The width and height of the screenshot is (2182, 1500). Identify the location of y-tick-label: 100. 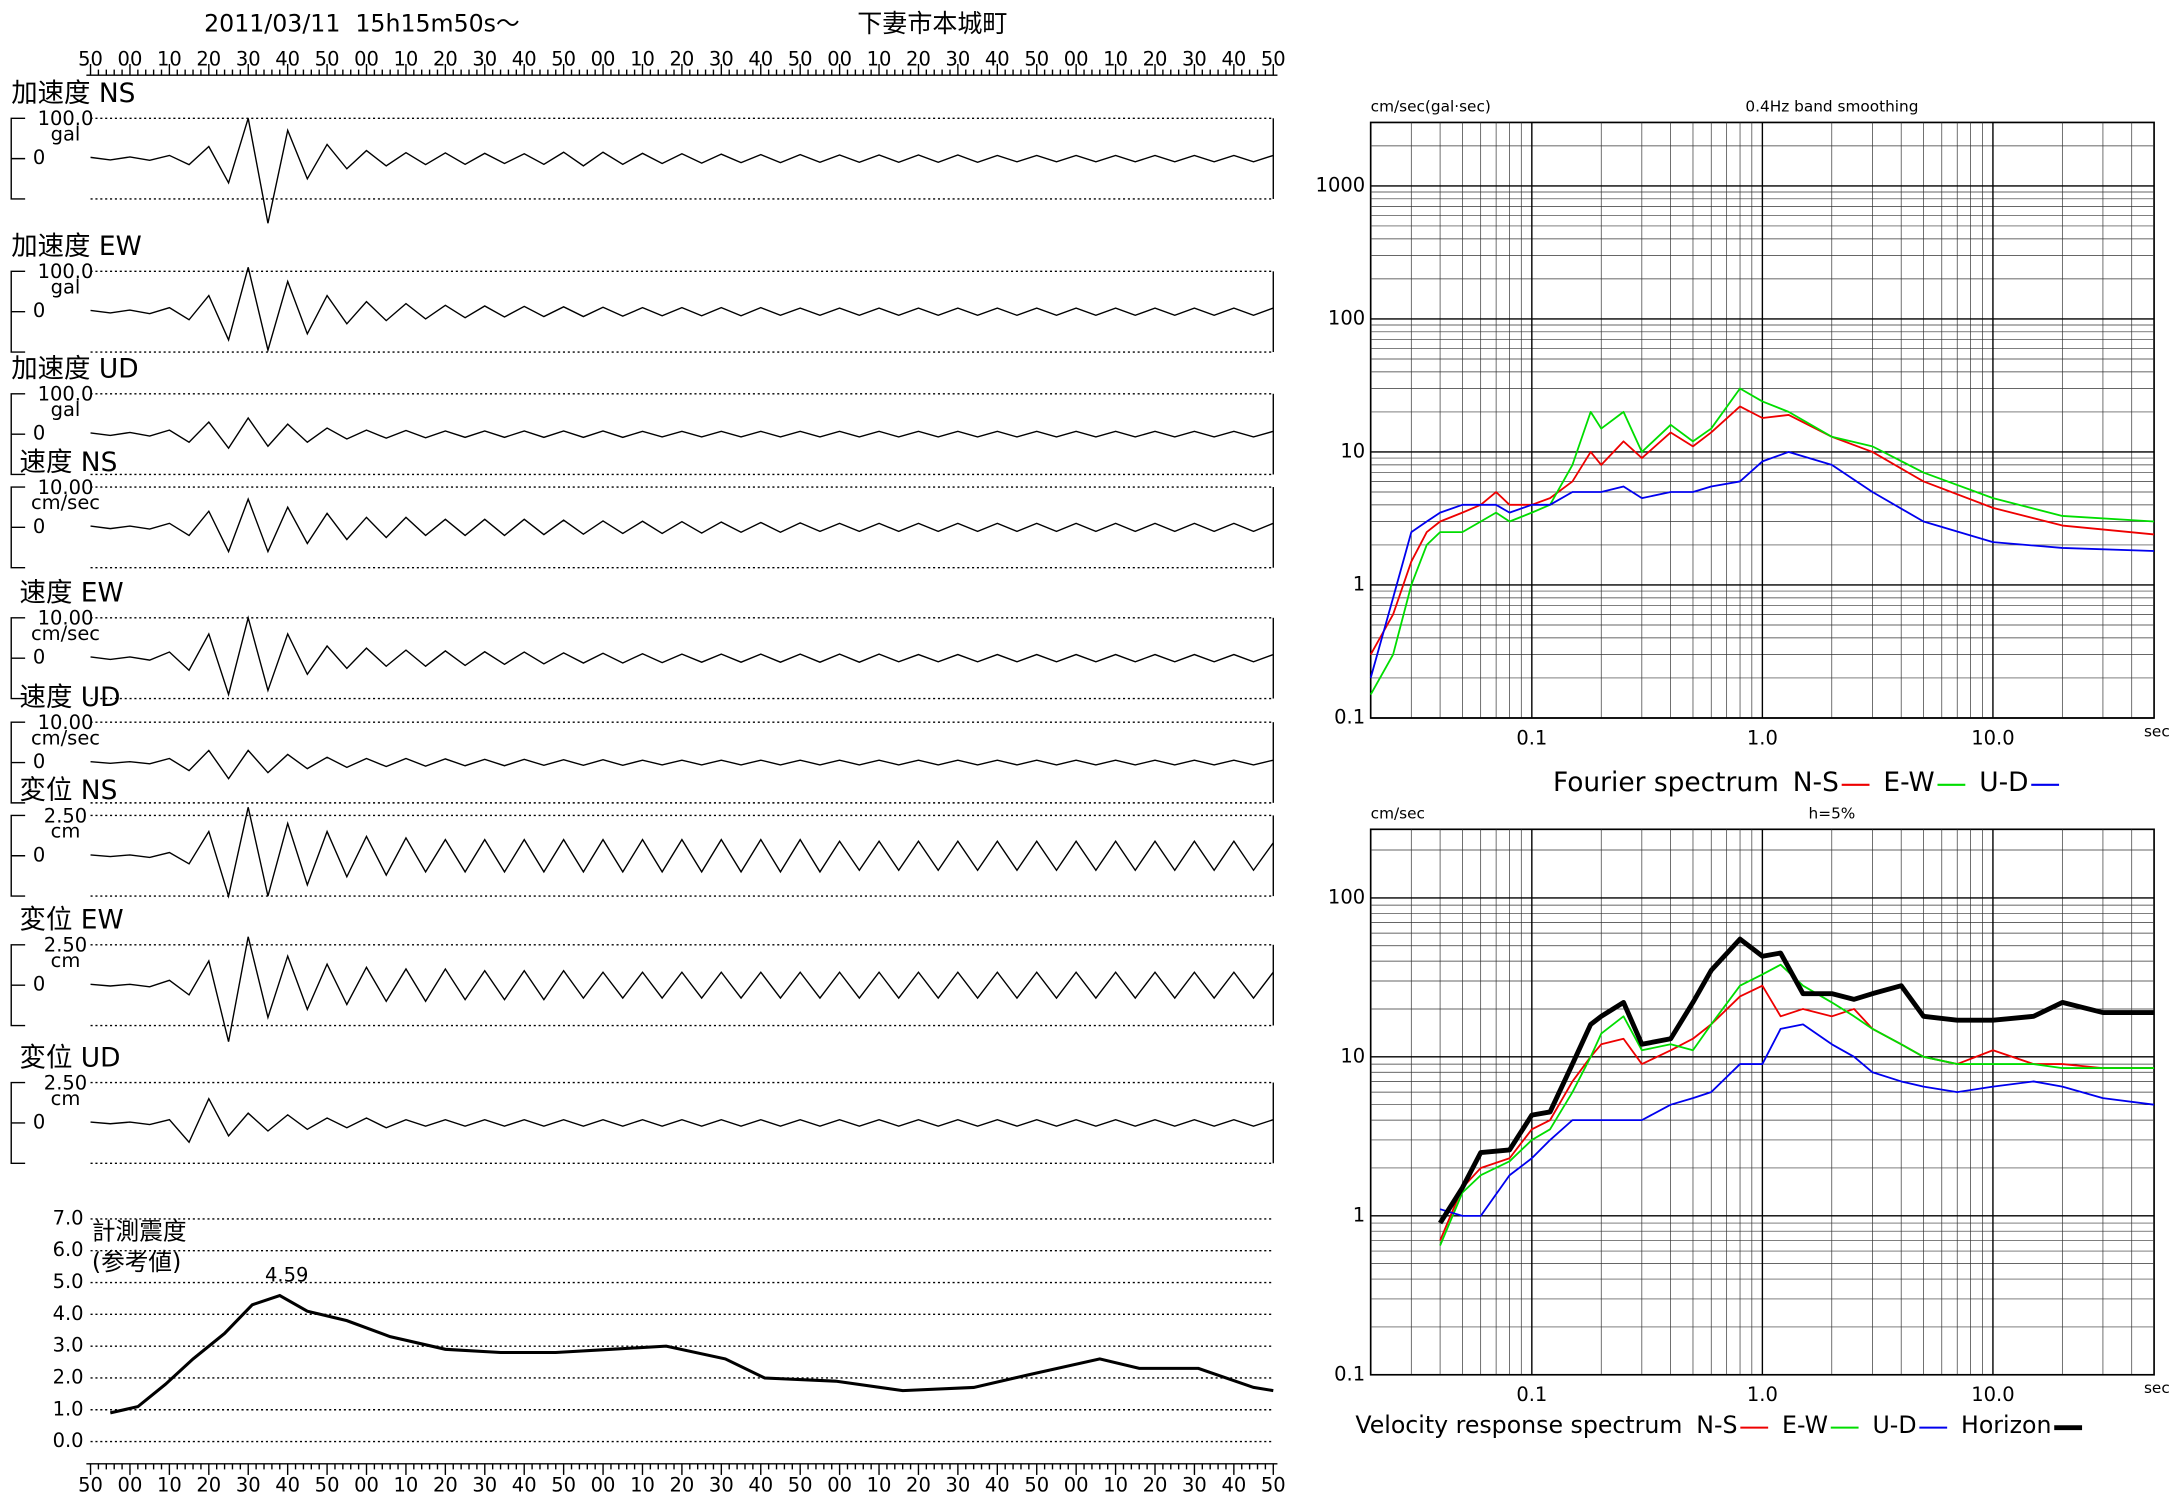
(1346, 896).